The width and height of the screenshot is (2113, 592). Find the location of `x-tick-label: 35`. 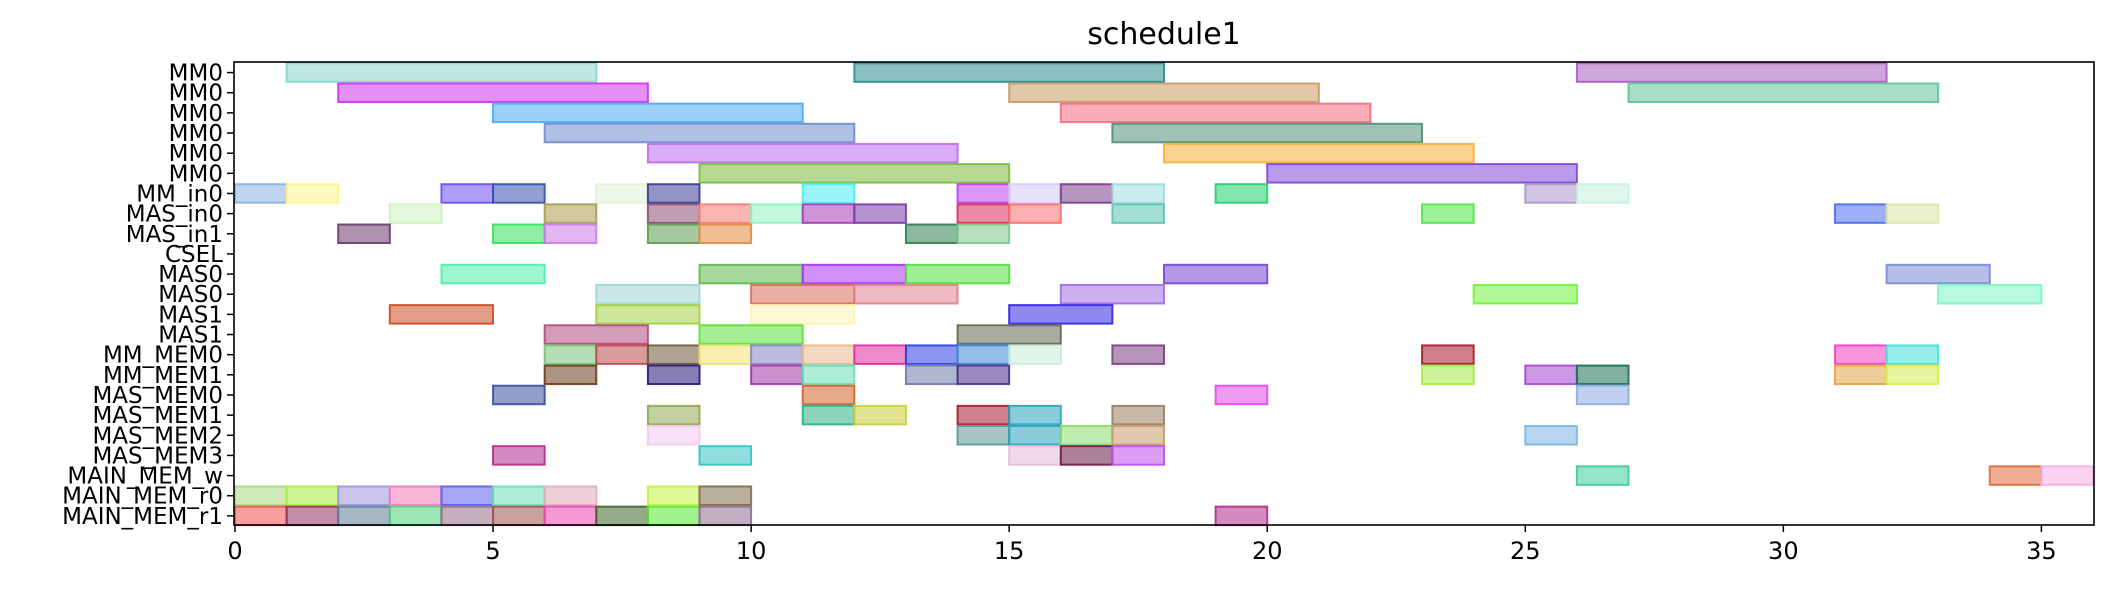

x-tick-label: 35 is located at coordinates (2041, 551).